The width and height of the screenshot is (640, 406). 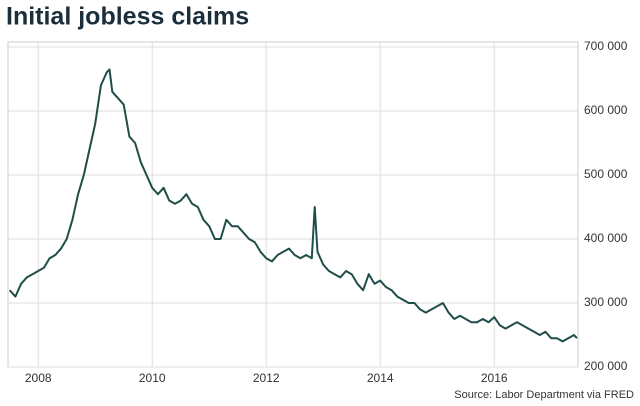 I want to click on x-tick-label: 2016, so click(x=494, y=378).